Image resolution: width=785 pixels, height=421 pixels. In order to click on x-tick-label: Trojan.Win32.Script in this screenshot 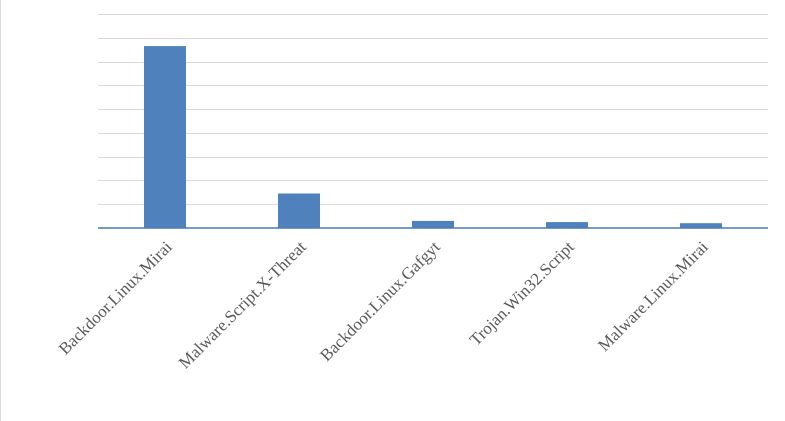, I will do `click(522, 293)`.